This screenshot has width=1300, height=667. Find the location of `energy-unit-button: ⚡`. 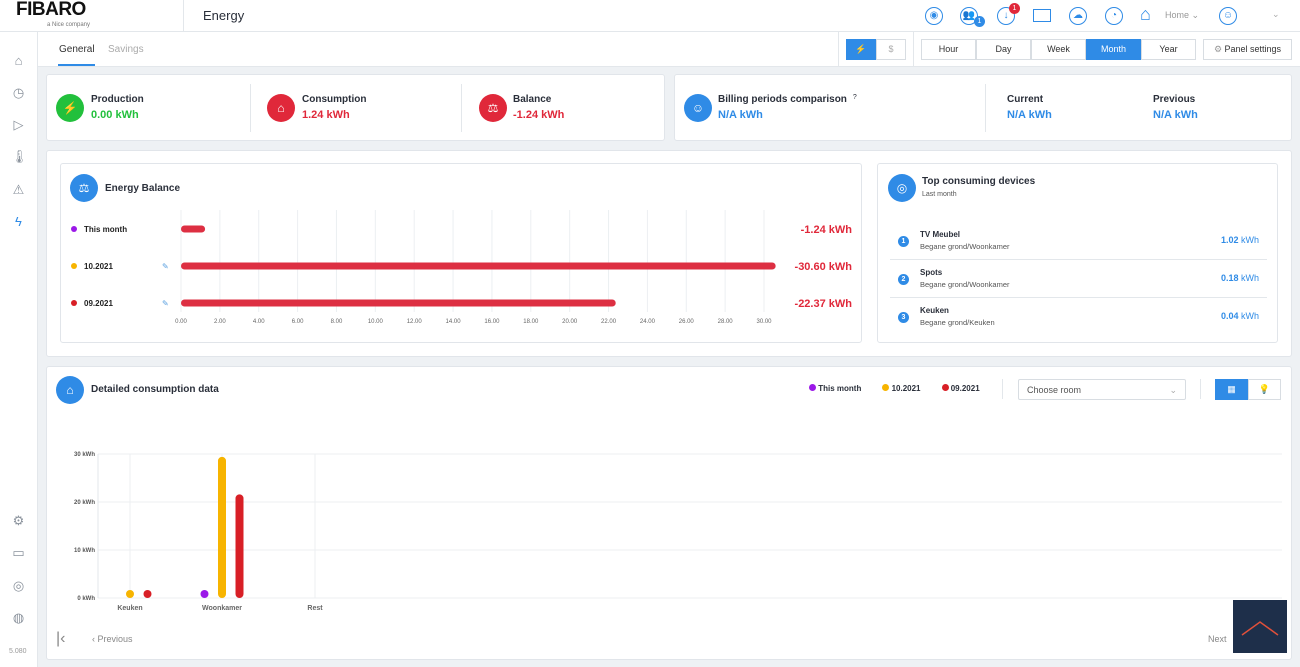

energy-unit-button: ⚡ is located at coordinates (861, 49).